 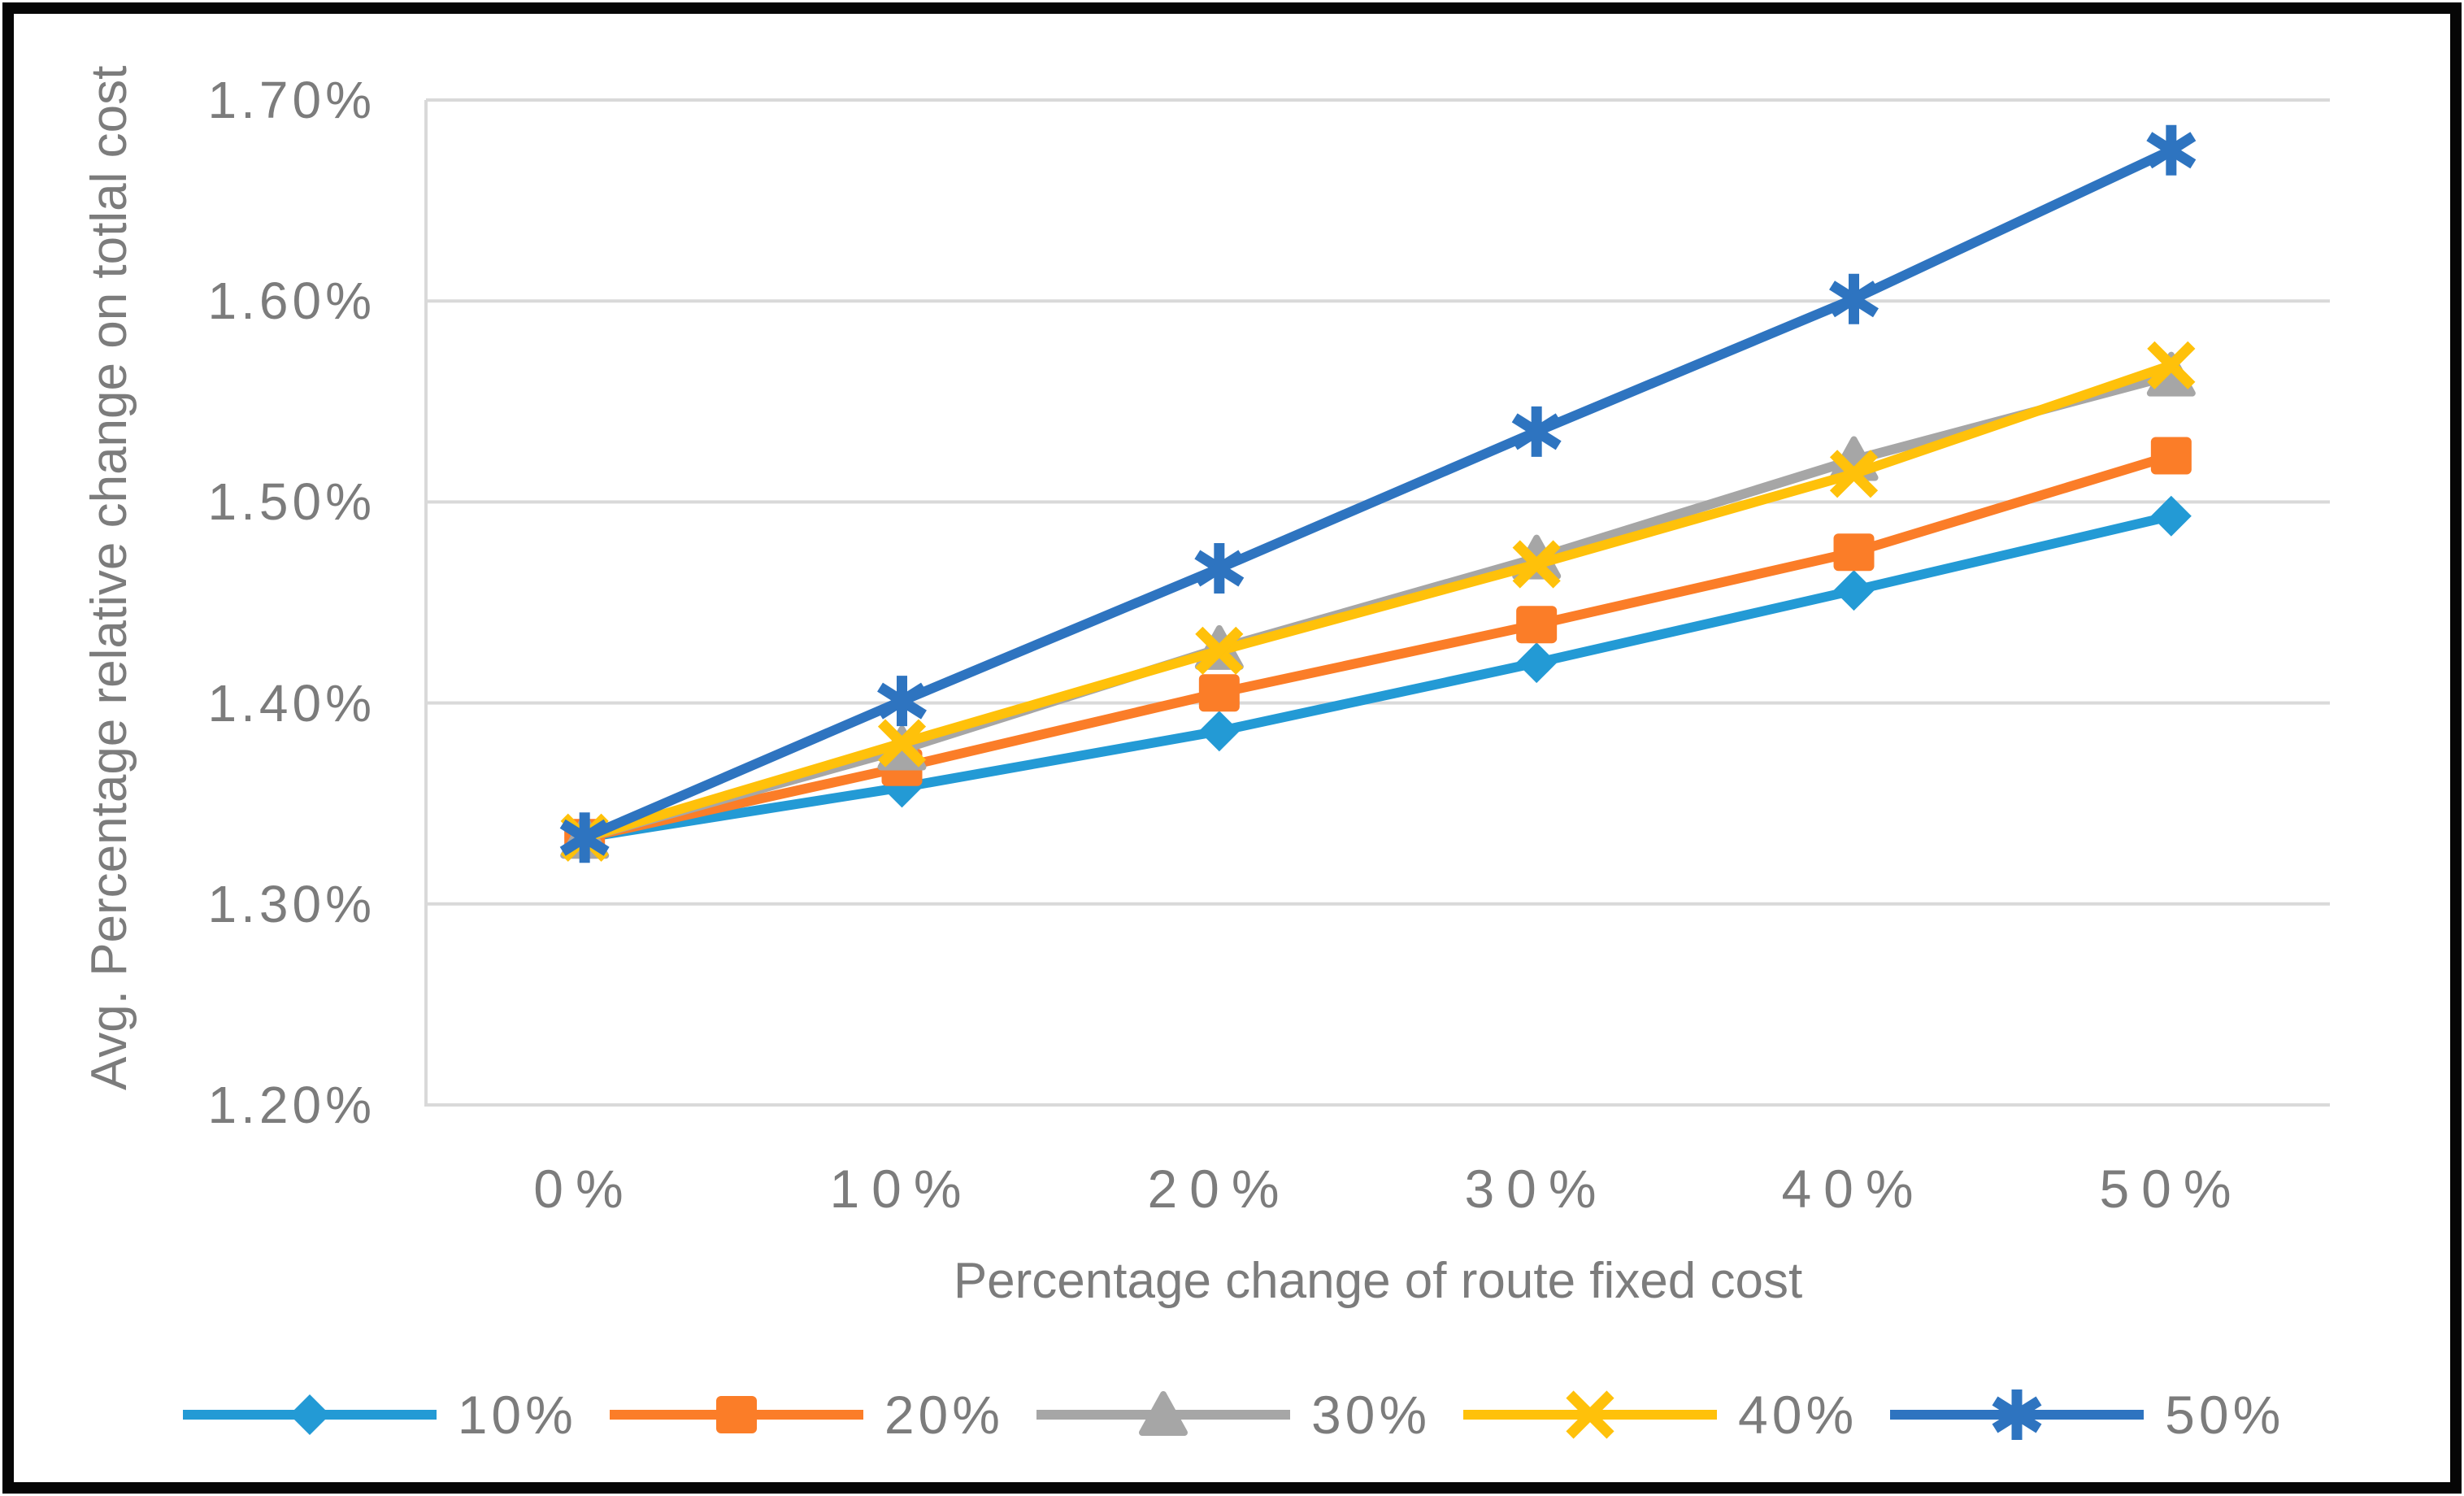 I want to click on y-tick-label: 1.60%, so click(x=292, y=301).